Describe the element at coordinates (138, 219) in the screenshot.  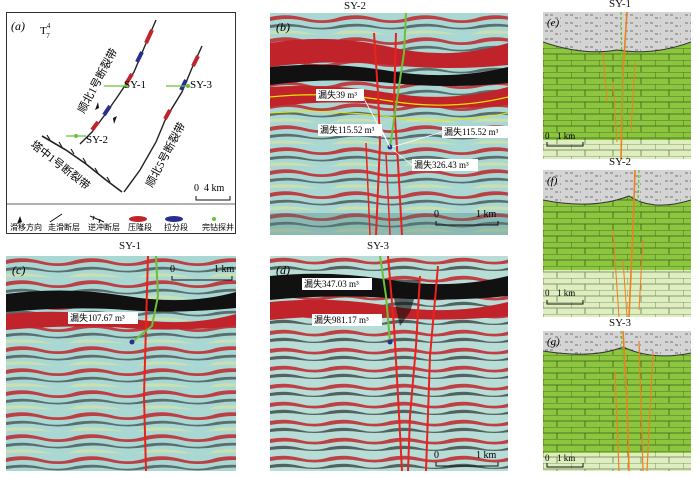
I see `pressure-ridge-icon` at that location.